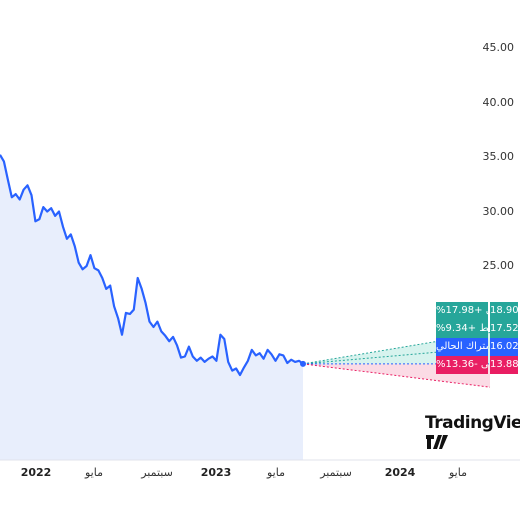  Describe the element at coordinates (504, 329) in the screenshot. I see `forecast-average-value: 17.52` at that location.